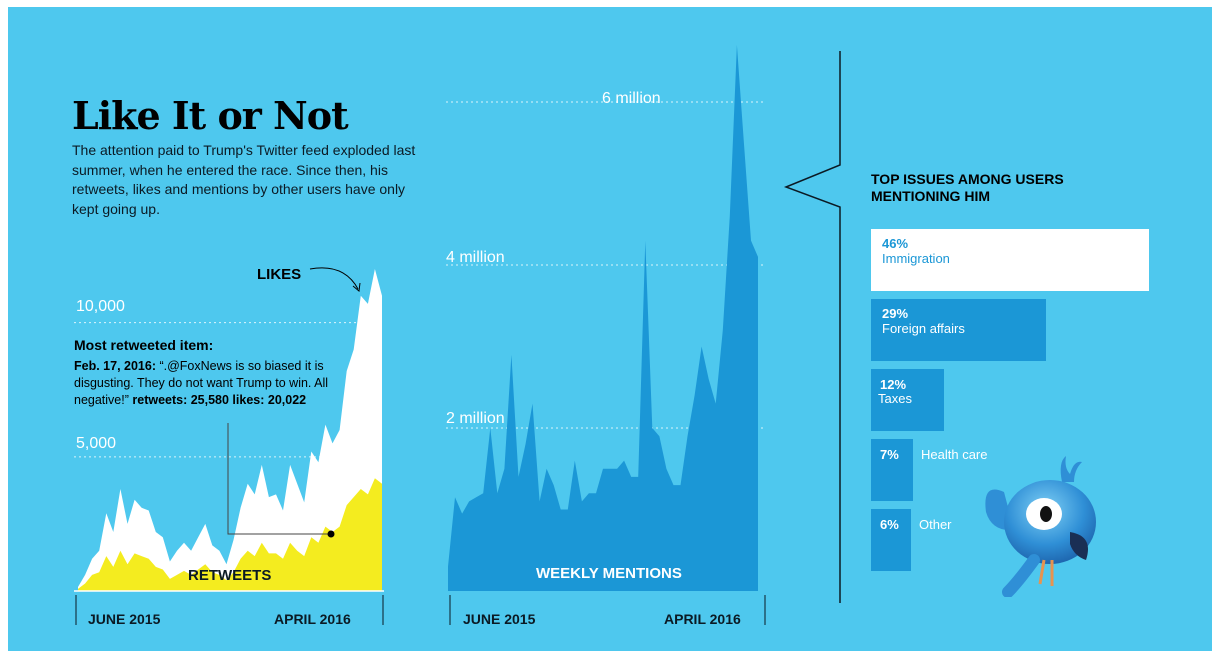  What do you see at coordinates (967, 187) in the screenshot?
I see `issues-title: TOP ISSUES AMONG USERS MENTIONING HIM` at bounding box center [967, 187].